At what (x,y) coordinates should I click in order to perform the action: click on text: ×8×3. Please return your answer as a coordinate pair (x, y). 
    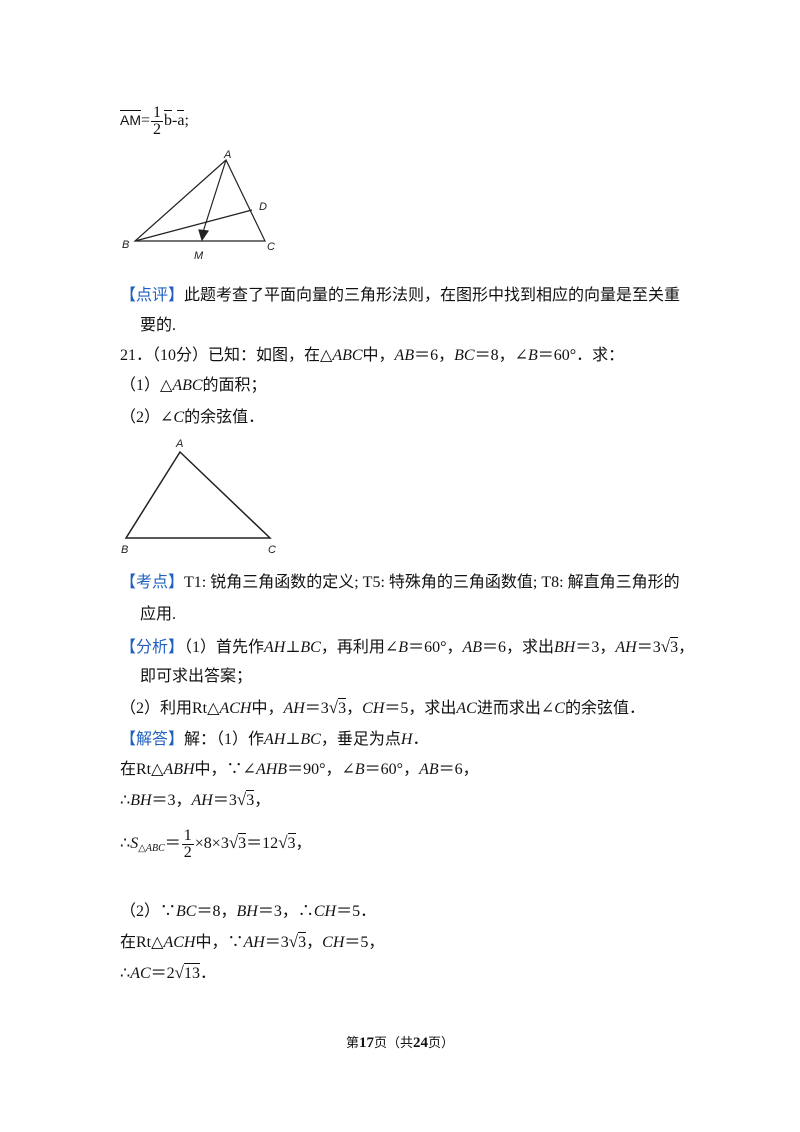
    Looking at the image, I should click on (211, 843).